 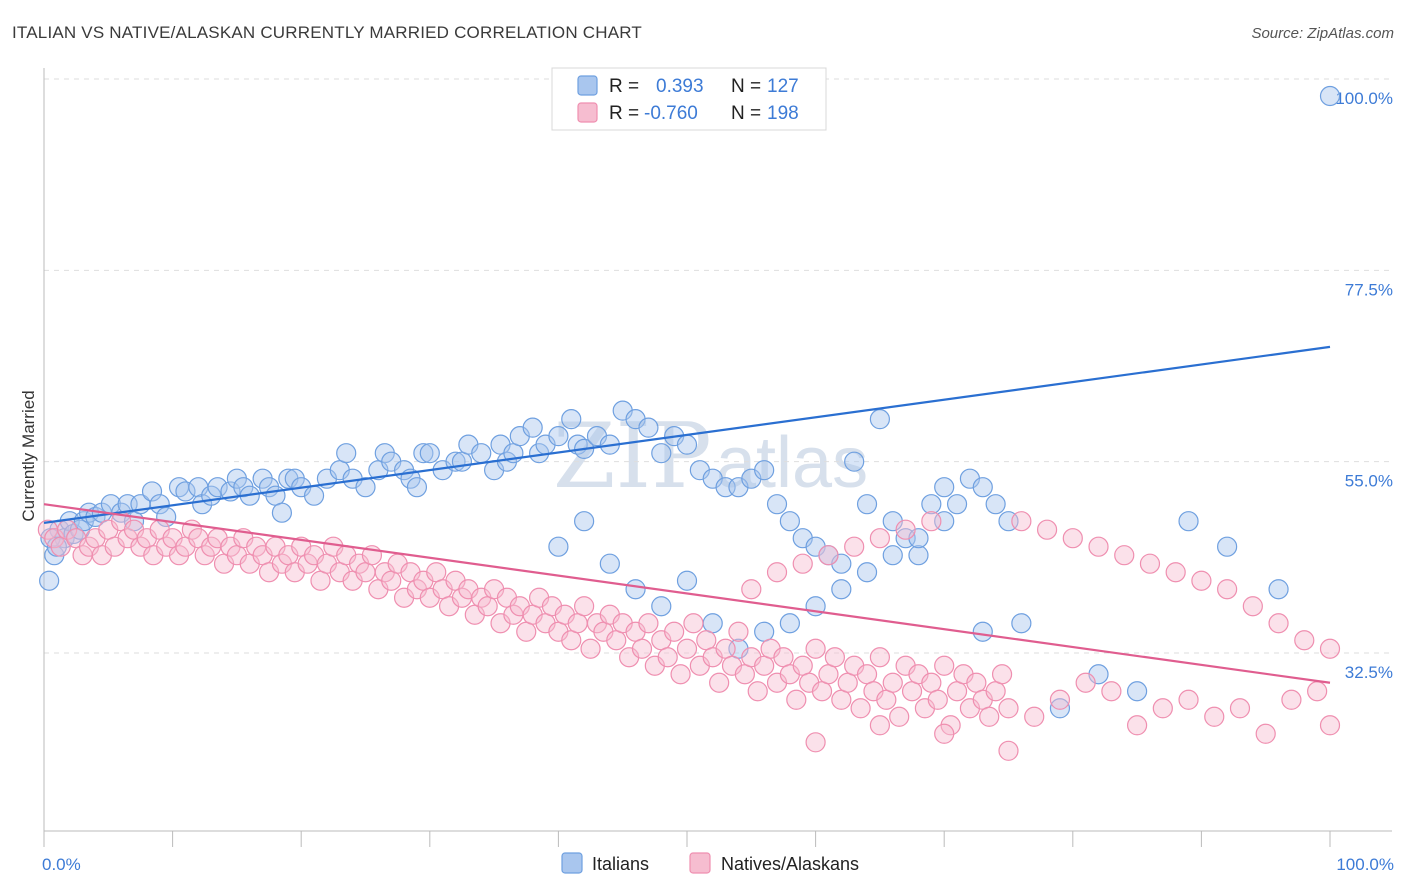 What do you see at coordinates (1364, 98) in the screenshot?
I see `y-tick-label-3: 100.0%` at bounding box center [1364, 98].